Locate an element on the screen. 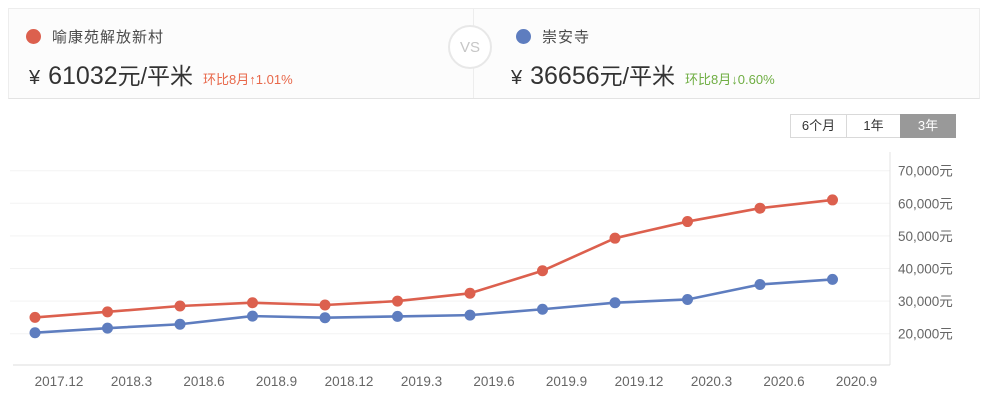 The image size is (984, 400). svg-text: 20,000元 is located at coordinates (925, 334).